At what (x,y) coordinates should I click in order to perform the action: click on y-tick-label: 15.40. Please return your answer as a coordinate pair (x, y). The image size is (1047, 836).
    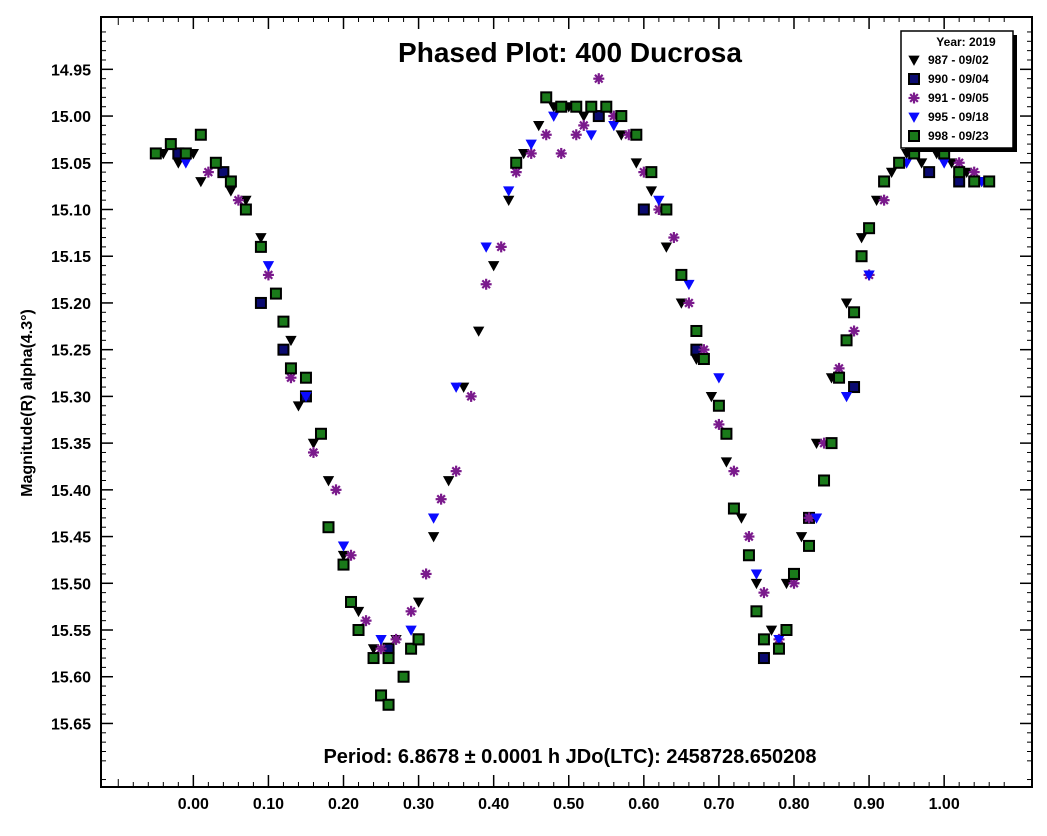
    Looking at the image, I should click on (71, 491).